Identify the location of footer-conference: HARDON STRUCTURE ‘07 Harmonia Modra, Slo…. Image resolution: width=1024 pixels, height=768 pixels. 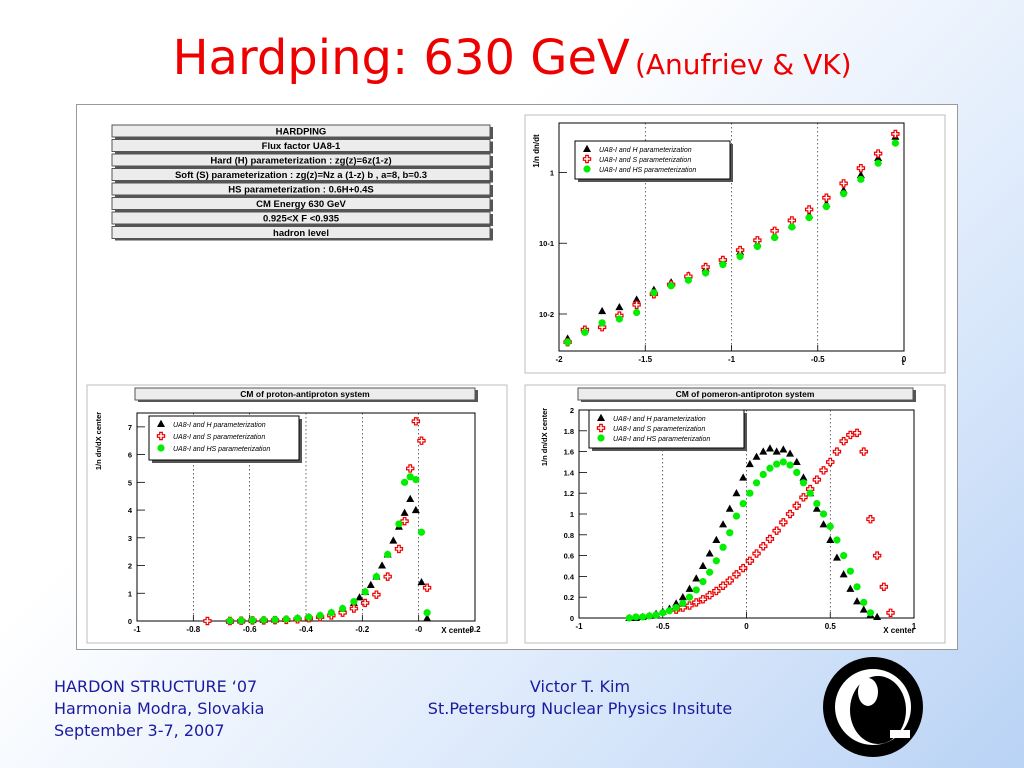
(159, 709).